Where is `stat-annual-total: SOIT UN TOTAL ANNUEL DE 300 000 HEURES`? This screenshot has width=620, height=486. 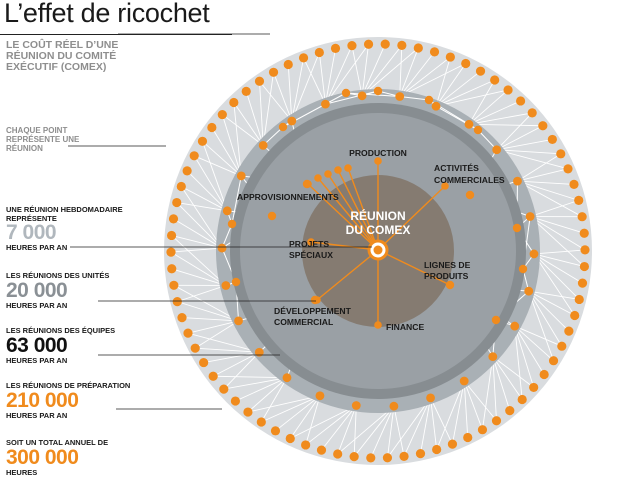
stat-annual-total: SOIT UN TOTAL ANNUEL DE 300 000 HEURES is located at coordinates (81, 457).